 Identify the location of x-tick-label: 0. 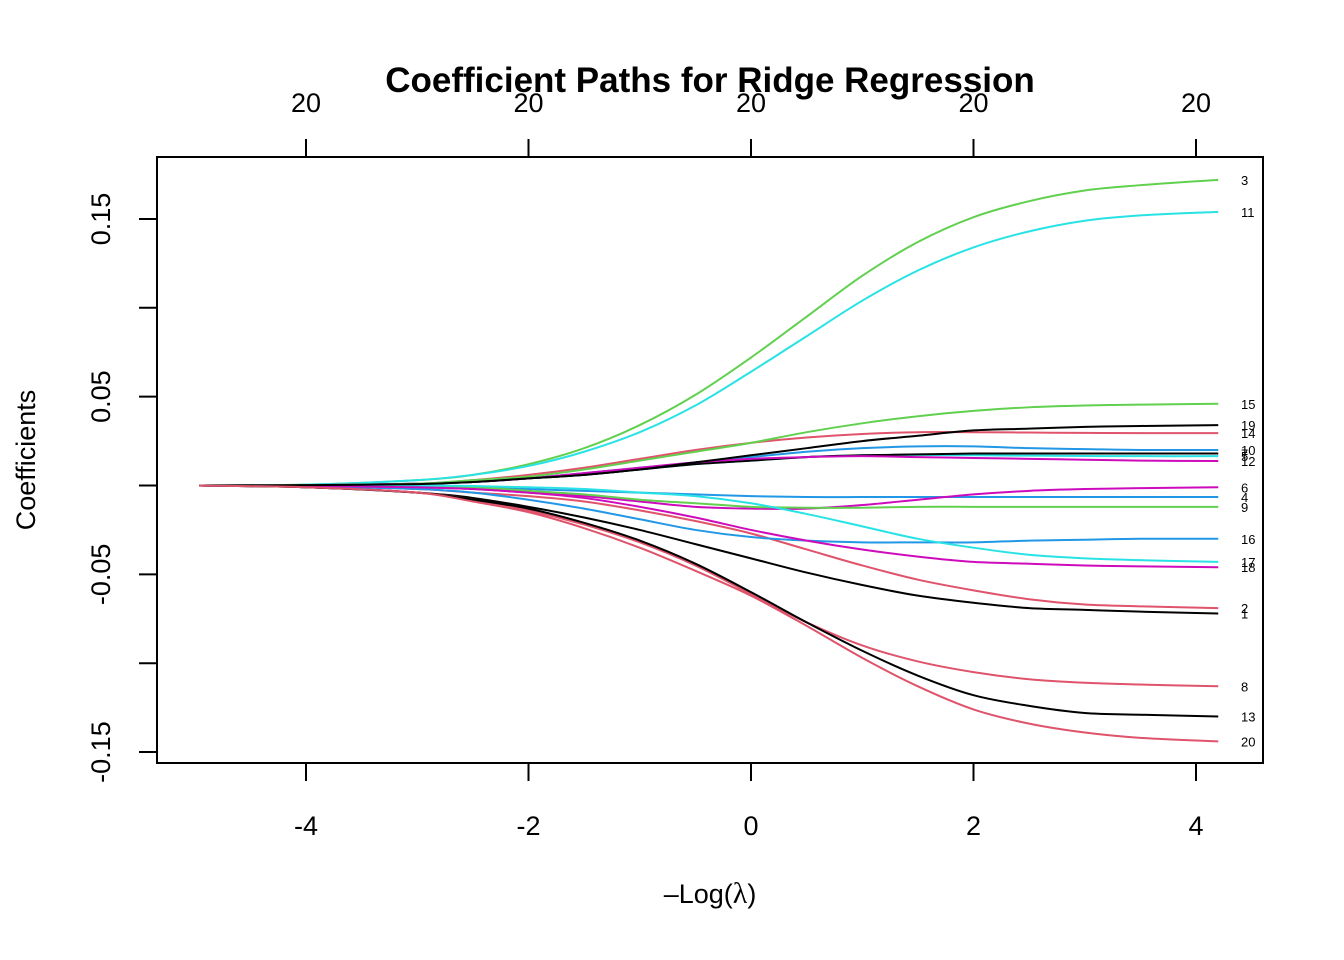
(750, 826).